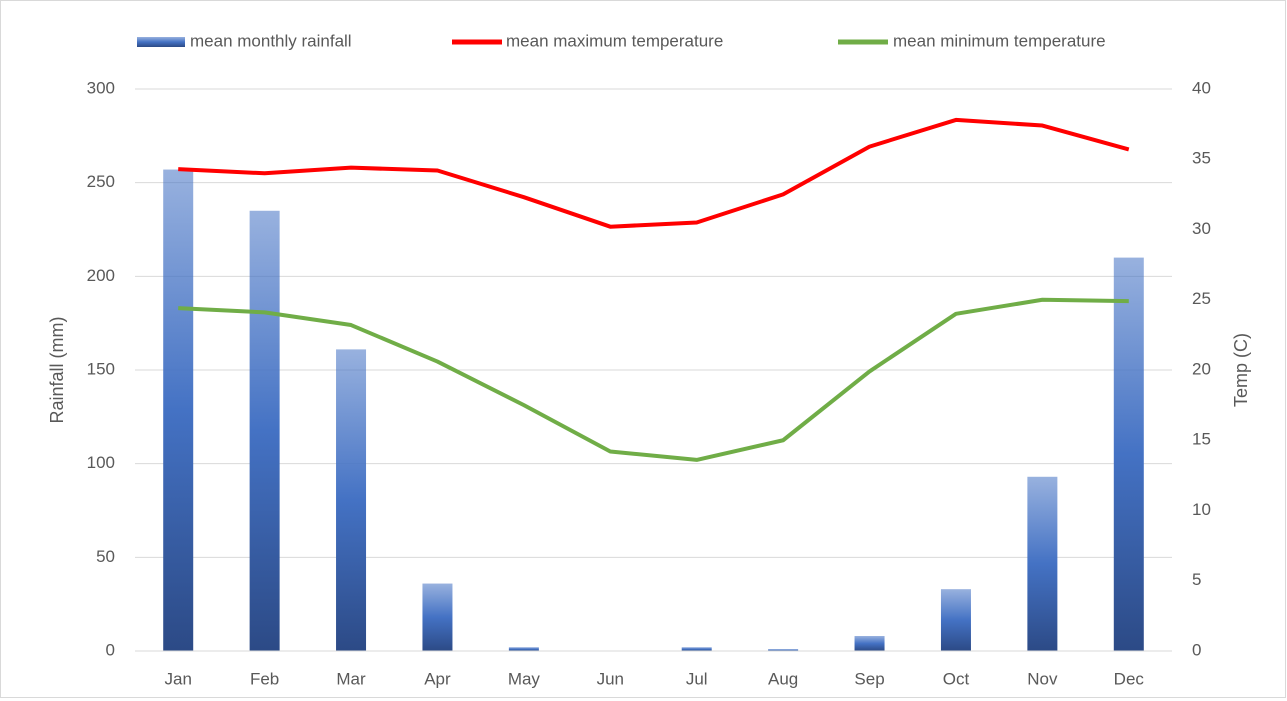  What do you see at coordinates (101, 368) in the screenshot?
I see `y-tick-label: 150` at bounding box center [101, 368].